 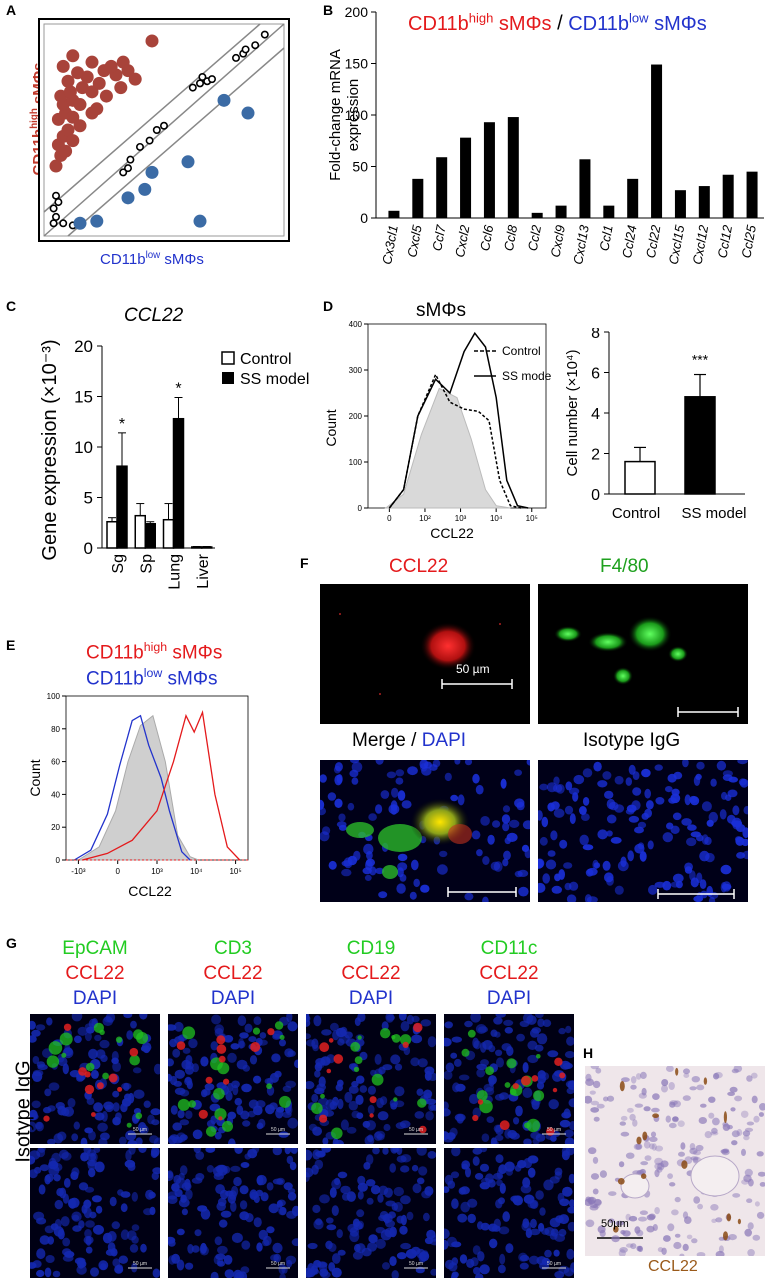 What do you see at coordinates (11, 306) in the screenshot?
I see `panel-letter-c: C` at bounding box center [11, 306].